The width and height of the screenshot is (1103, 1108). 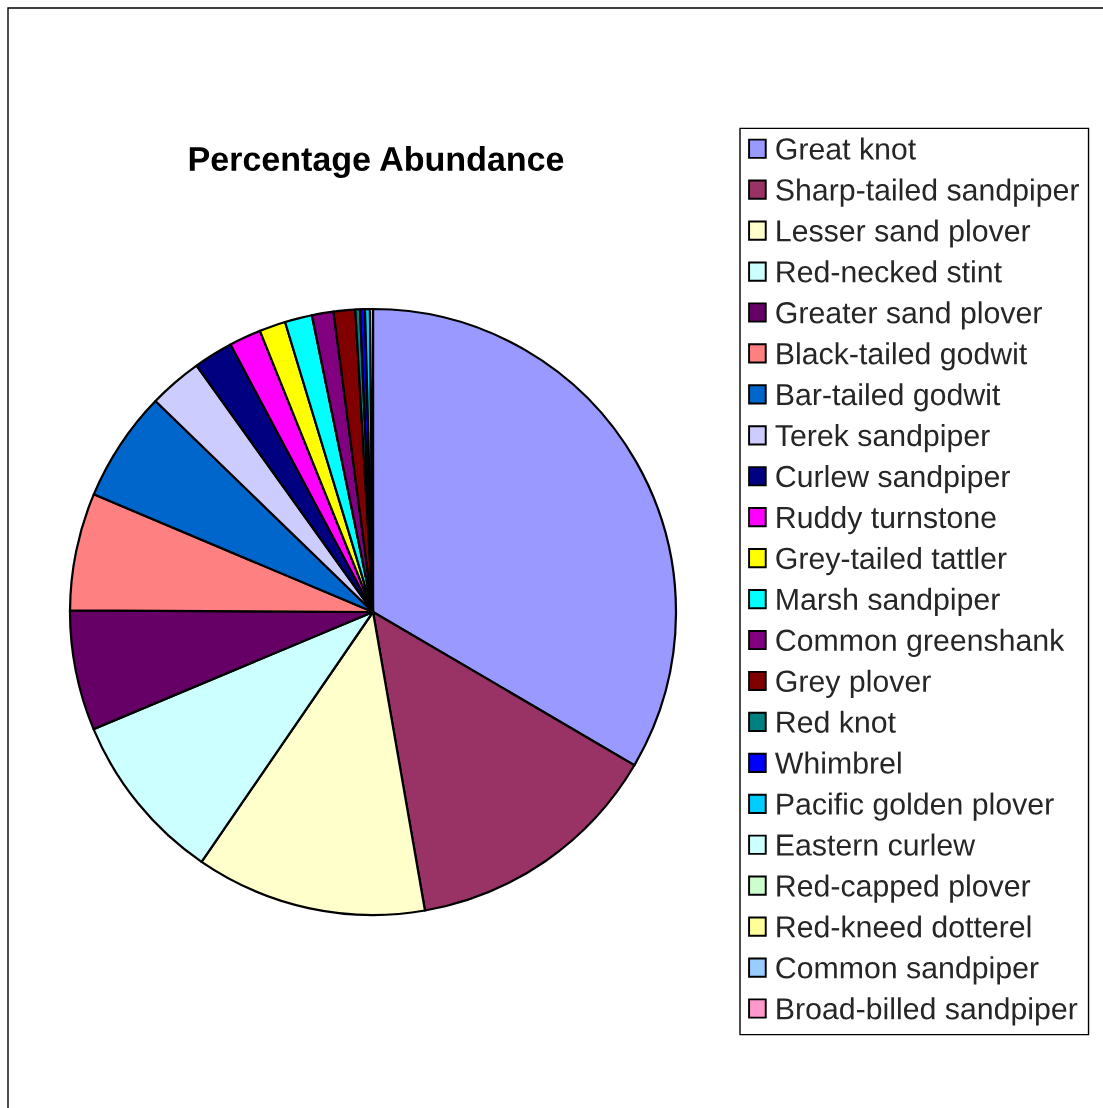 What do you see at coordinates (902, 356) in the screenshot?
I see `legend-label: Black-tailed godwit` at bounding box center [902, 356].